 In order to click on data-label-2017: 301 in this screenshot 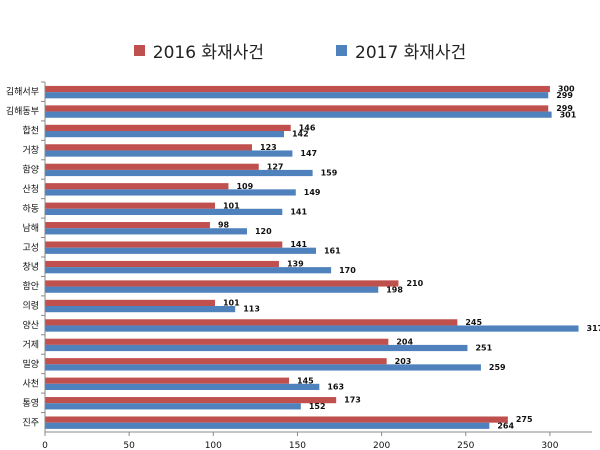, I will do `click(568, 114)`.